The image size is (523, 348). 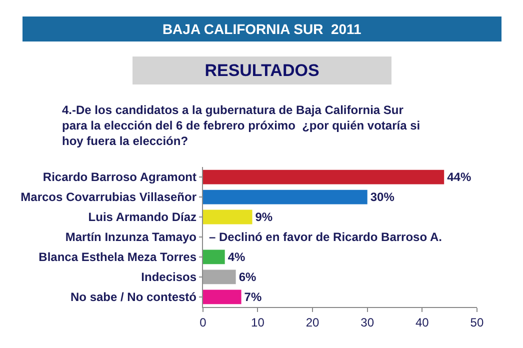 What do you see at coordinates (325, 237) in the screenshot?
I see `text: – Declinó en favor de Ricardo Barroso A.` at bounding box center [325, 237].